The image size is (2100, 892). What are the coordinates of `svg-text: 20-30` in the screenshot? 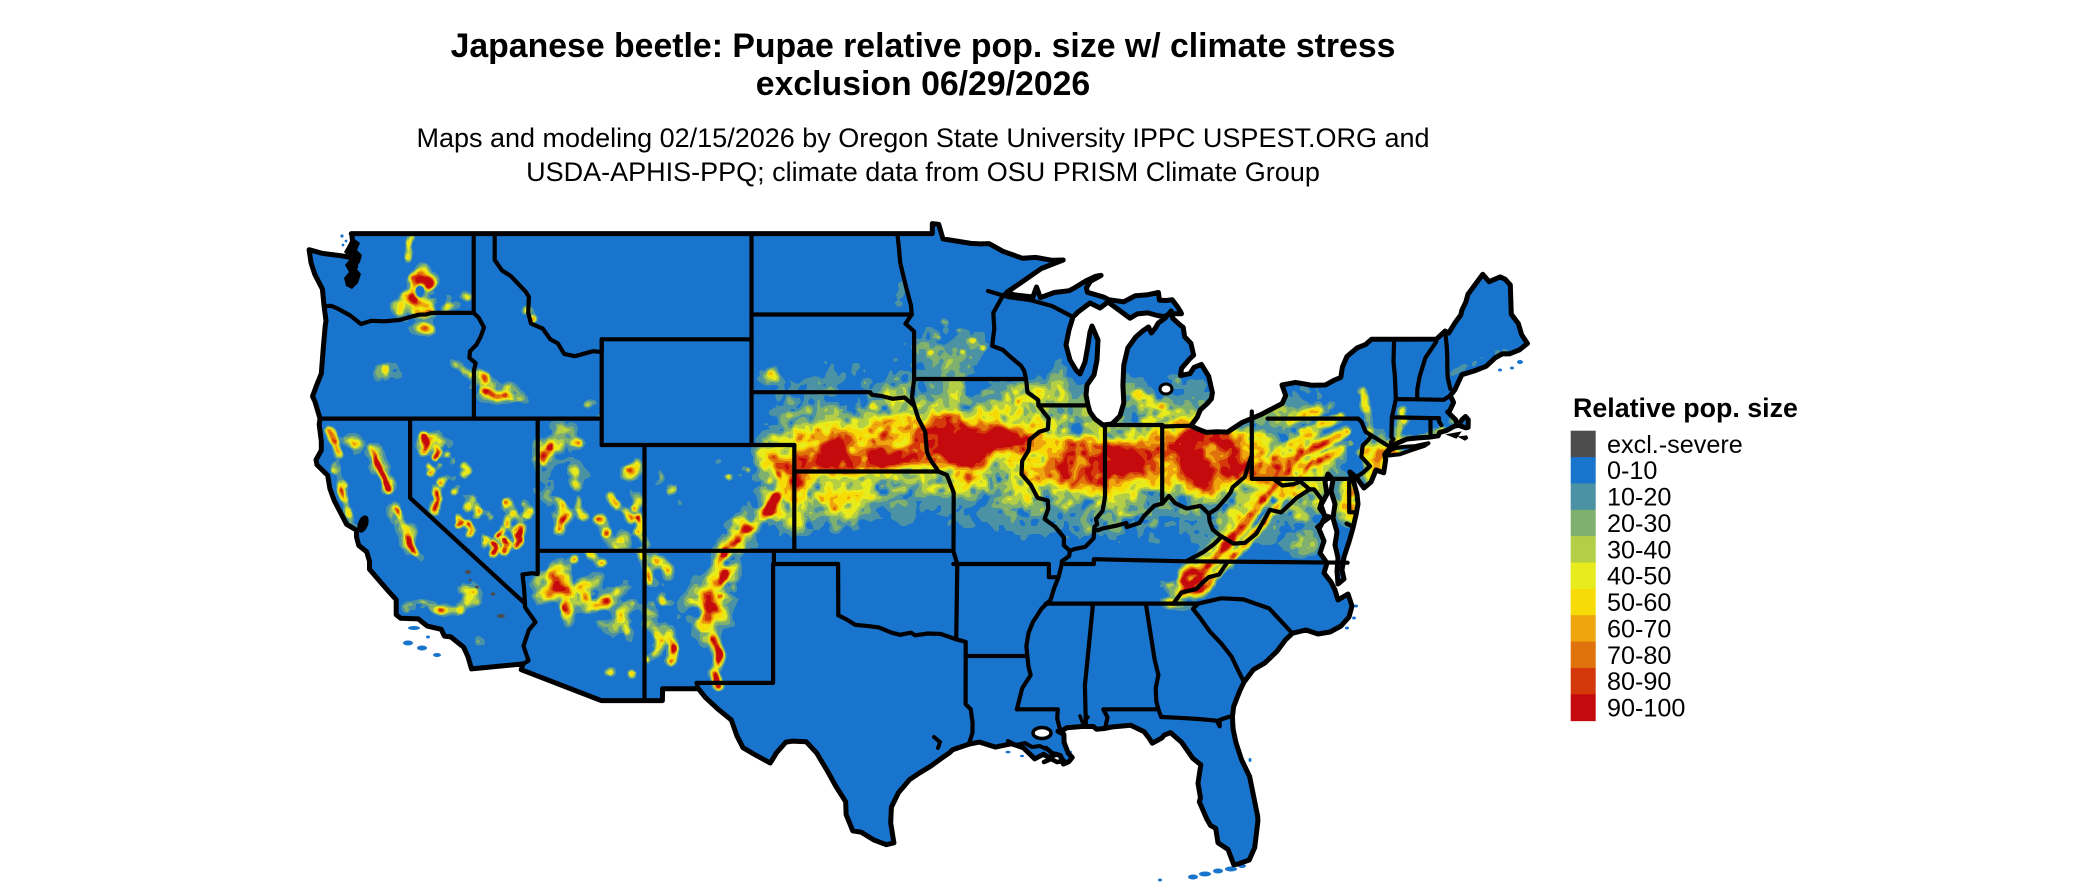 It's located at (1639, 524).